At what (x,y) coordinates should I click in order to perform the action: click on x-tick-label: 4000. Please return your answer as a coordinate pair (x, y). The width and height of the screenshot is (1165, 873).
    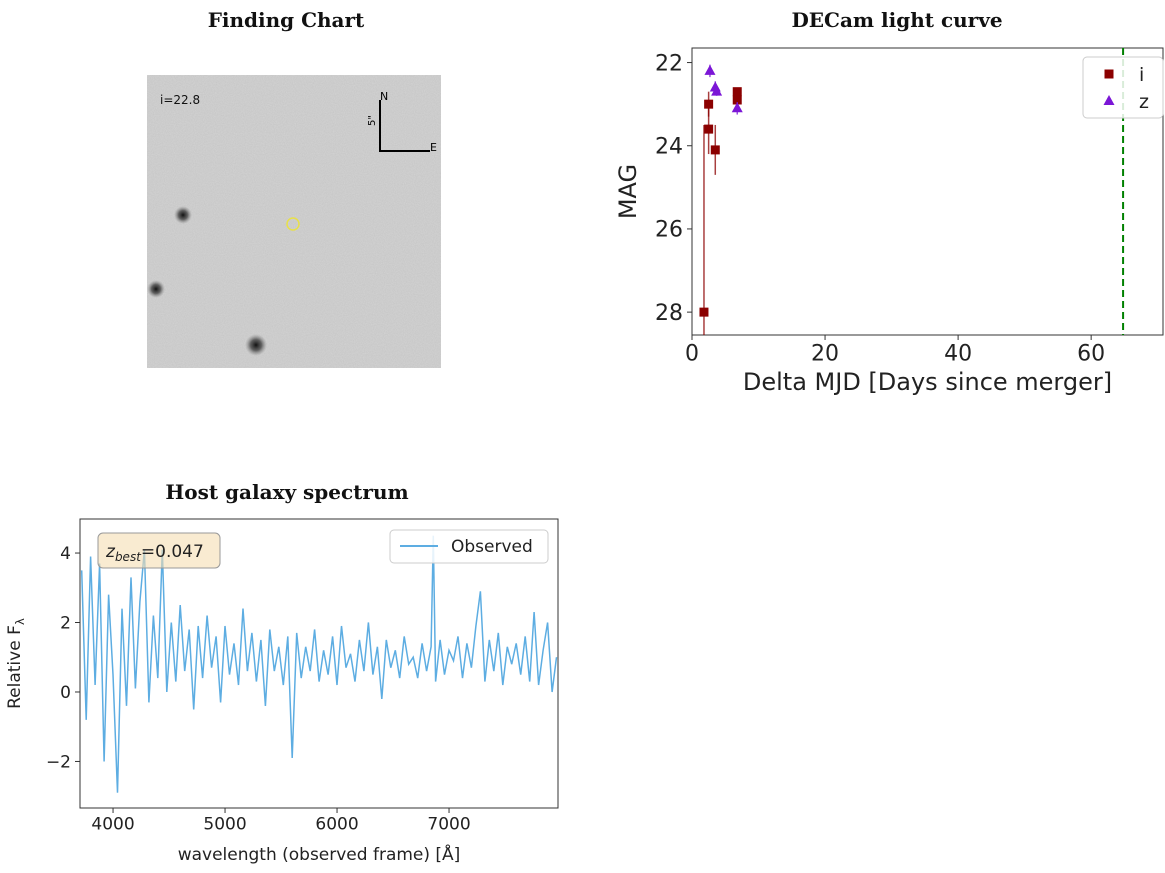
    Looking at the image, I should click on (112, 825).